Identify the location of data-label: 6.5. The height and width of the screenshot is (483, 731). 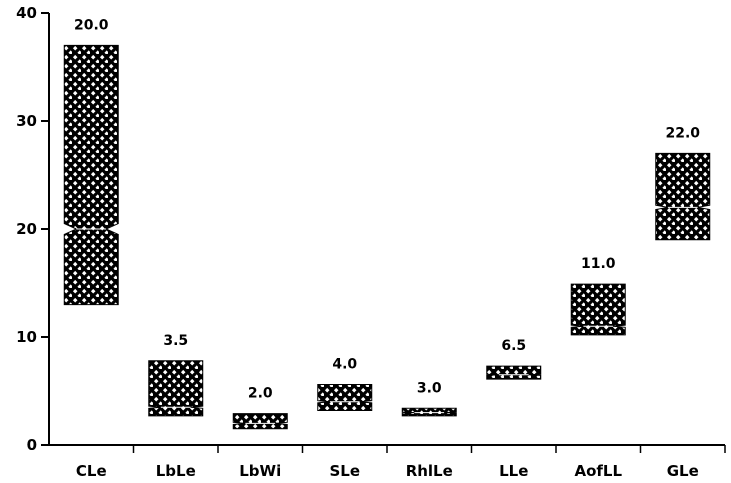
(513, 346).